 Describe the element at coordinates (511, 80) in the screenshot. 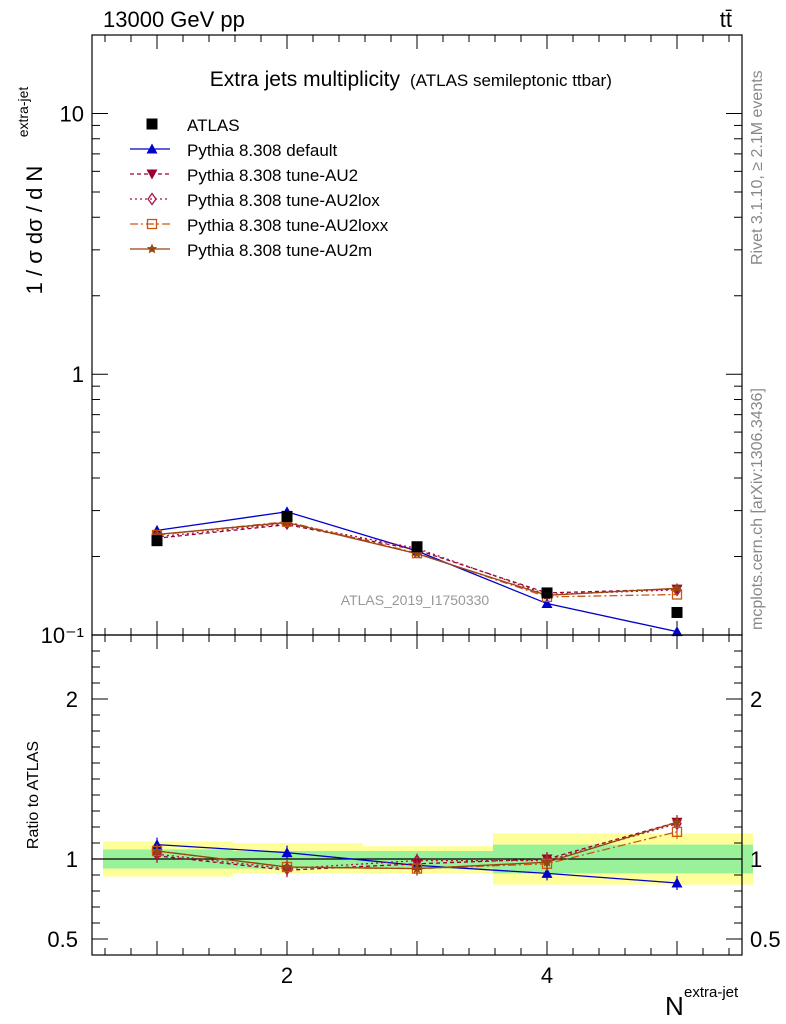

I see `chart-subtitle: (ATLAS semileptonic ttbar)` at that location.